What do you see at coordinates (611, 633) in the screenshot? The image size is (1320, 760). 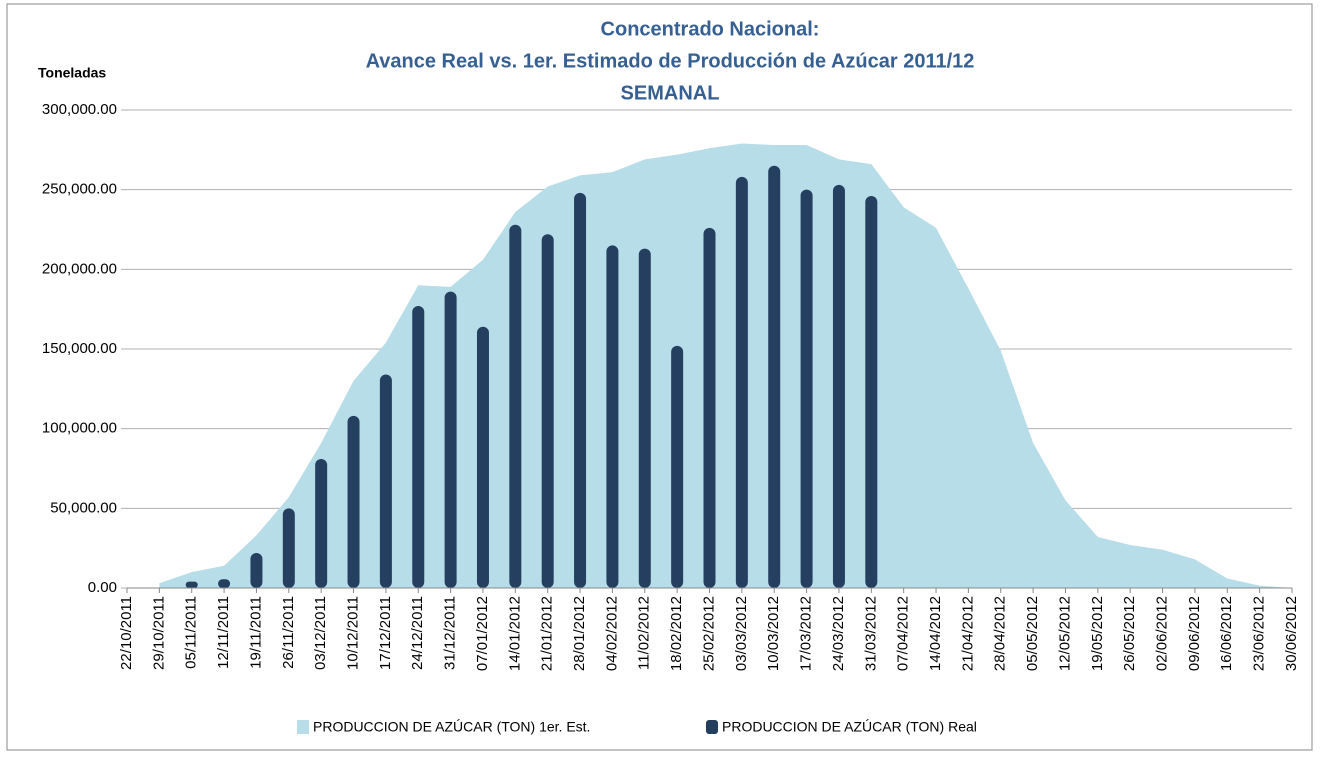 I see `x-tick-label: 04/02/2012` at bounding box center [611, 633].